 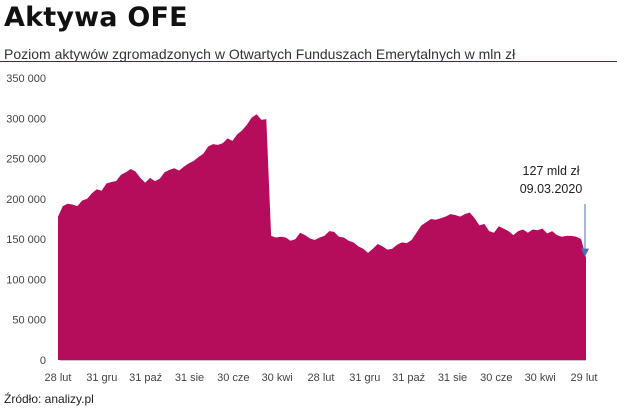 What do you see at coordinates (26, 119) in the screenshot?
I see `y-tick-label: 300 000` at bounding box center [26, 119].